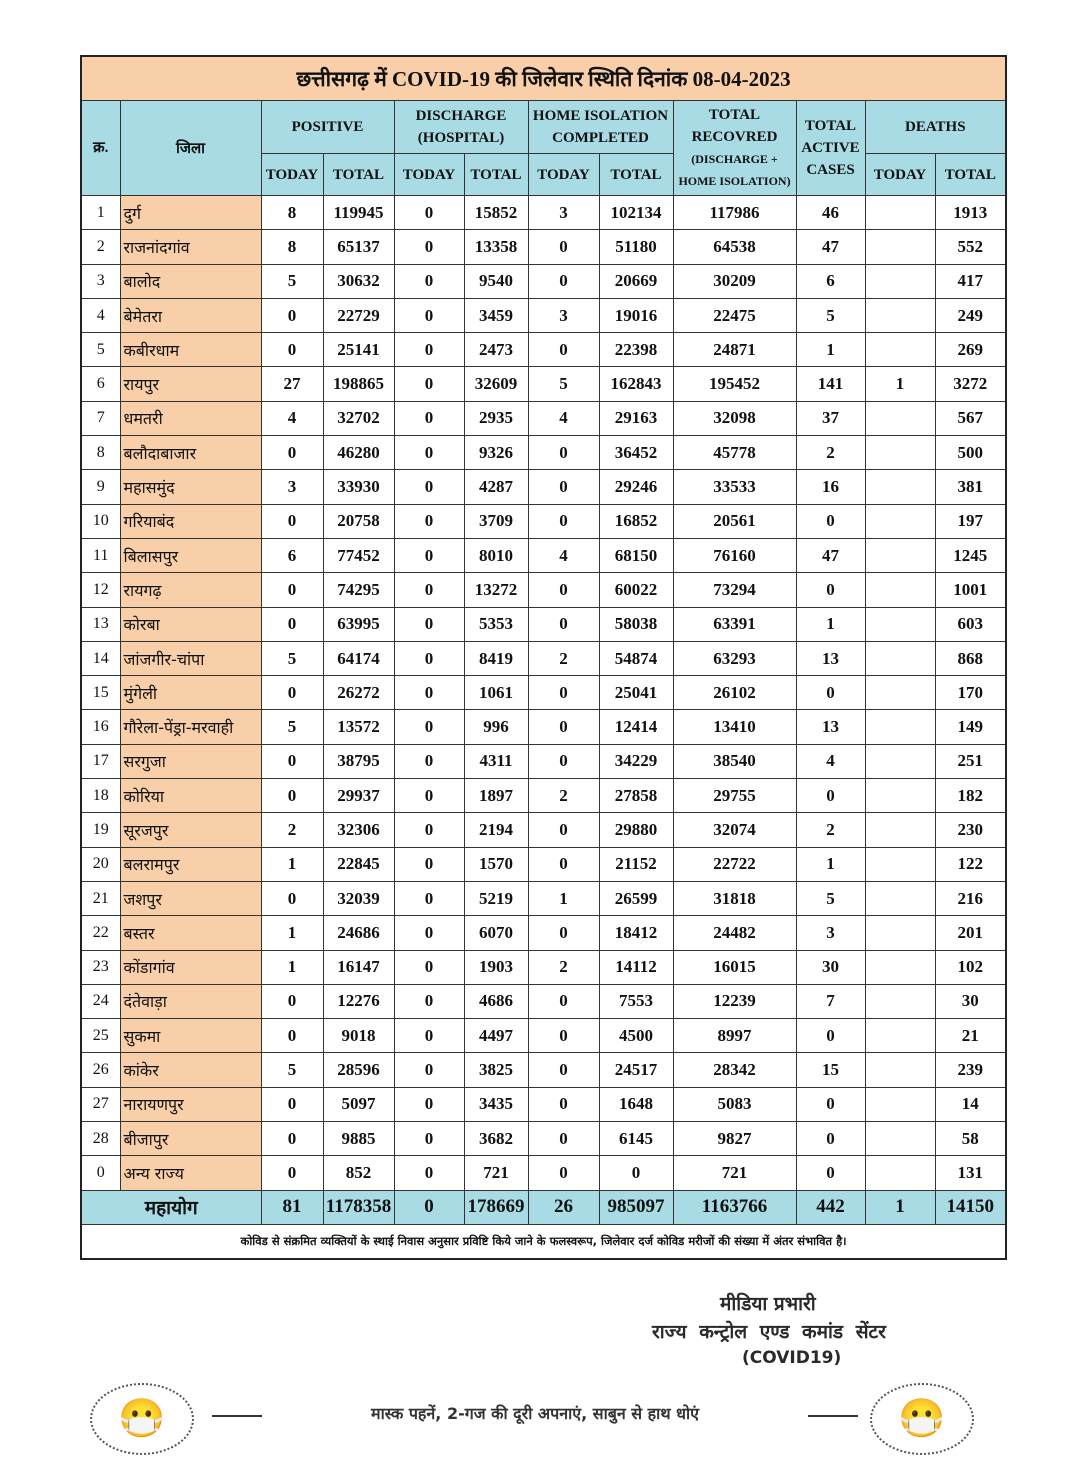  Describe the element at coordinates (830, 384) in the screenshot. I see `cell-value: 141` at that location.